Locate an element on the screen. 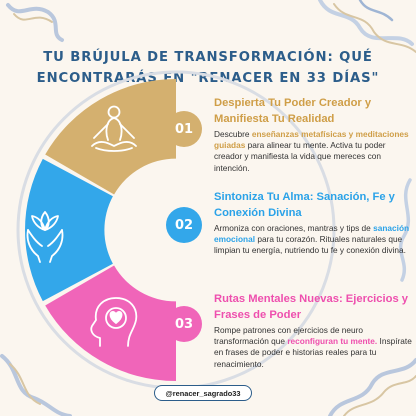  step-number-01: 01 is located at coordinates (184, 129).